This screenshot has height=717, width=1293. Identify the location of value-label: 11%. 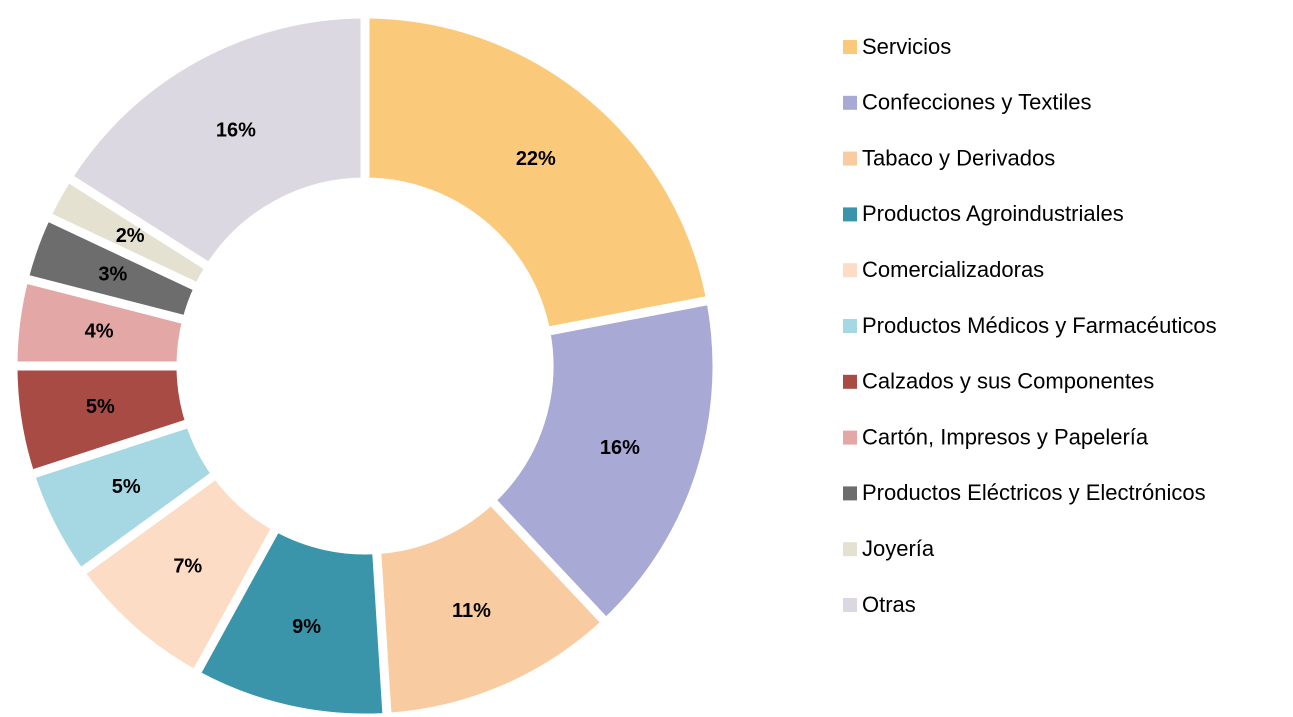
(471, 611).